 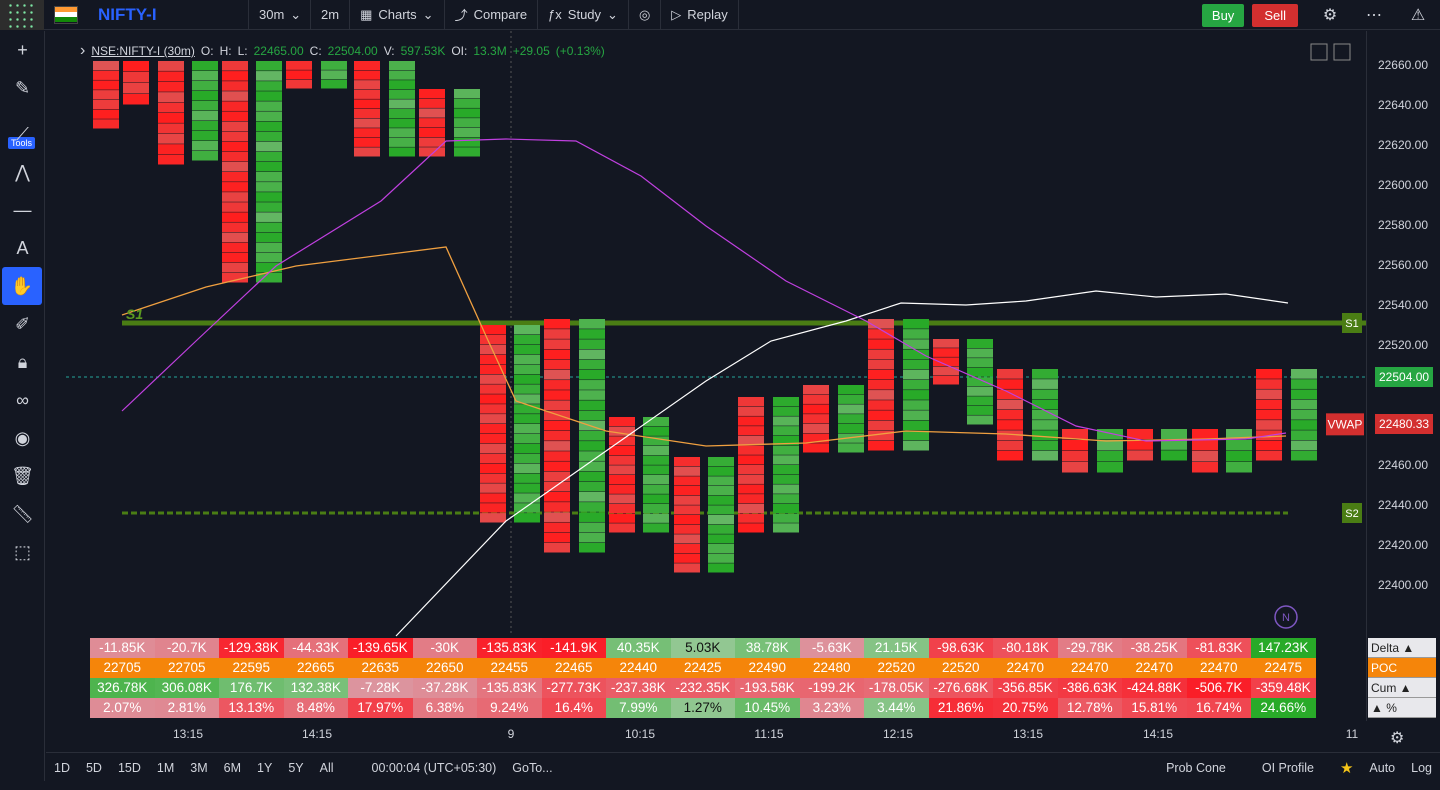 What do you see at coordinates (22, 361) in the screenshot?
I see `lock-icon: 🔒︎` at bounding box center [22, 361].